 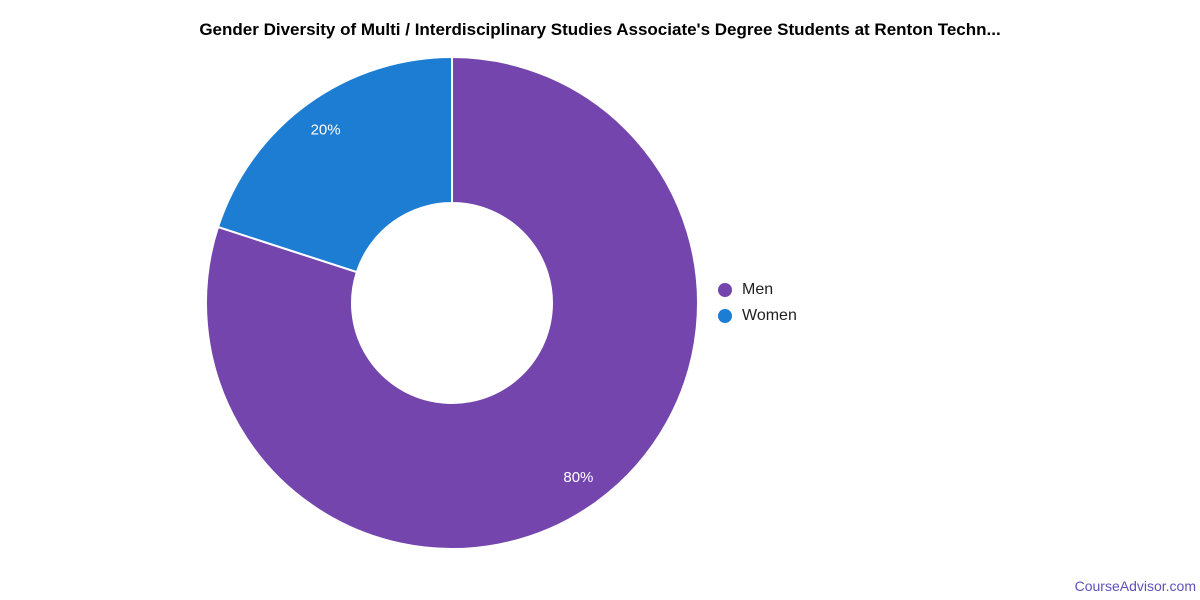 I want to click on legend: Men Women, so click(x=757, y=303).